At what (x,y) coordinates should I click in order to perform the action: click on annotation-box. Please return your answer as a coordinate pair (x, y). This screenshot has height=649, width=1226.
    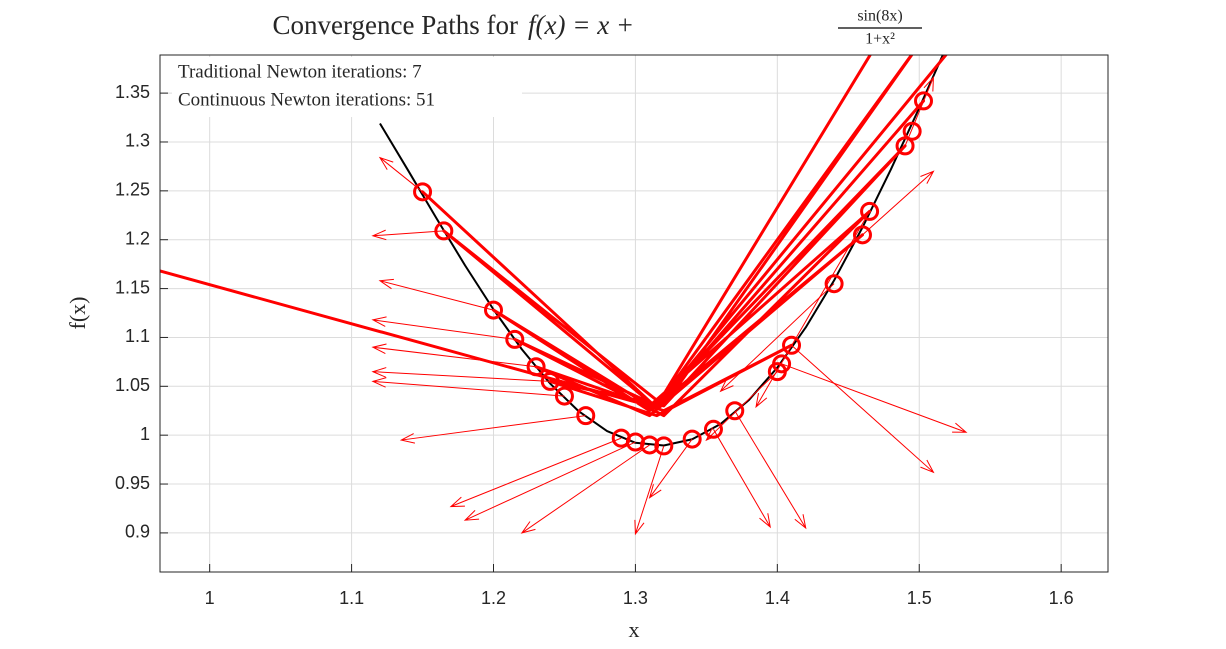
    Looking at the image, I should click on (347, 87).